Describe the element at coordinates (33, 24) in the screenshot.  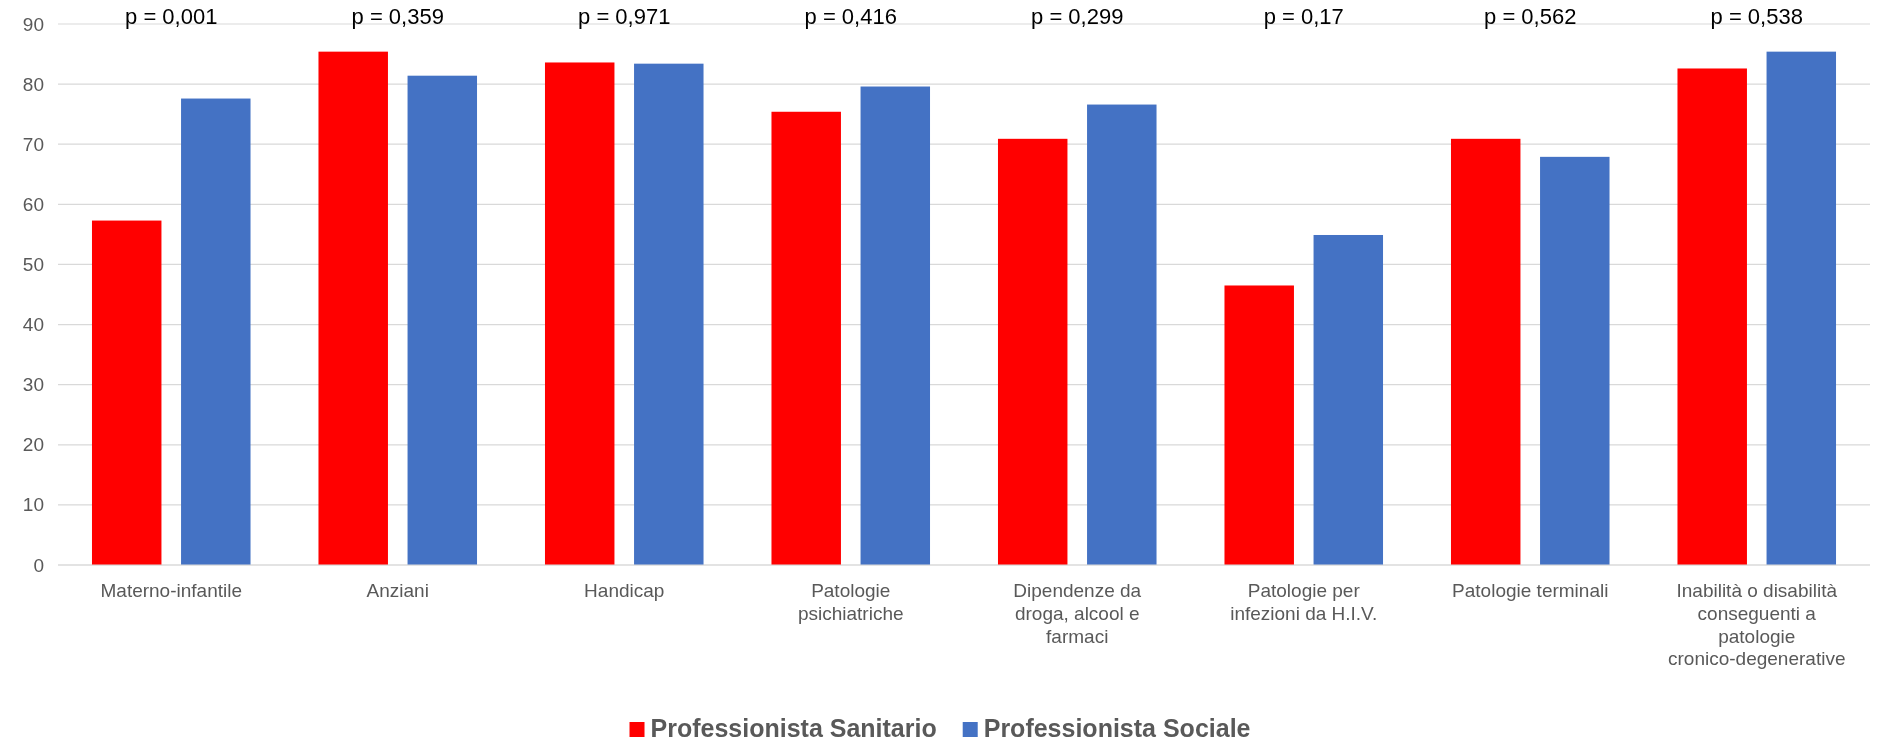
I see `y-tick-label: 90` at that location.